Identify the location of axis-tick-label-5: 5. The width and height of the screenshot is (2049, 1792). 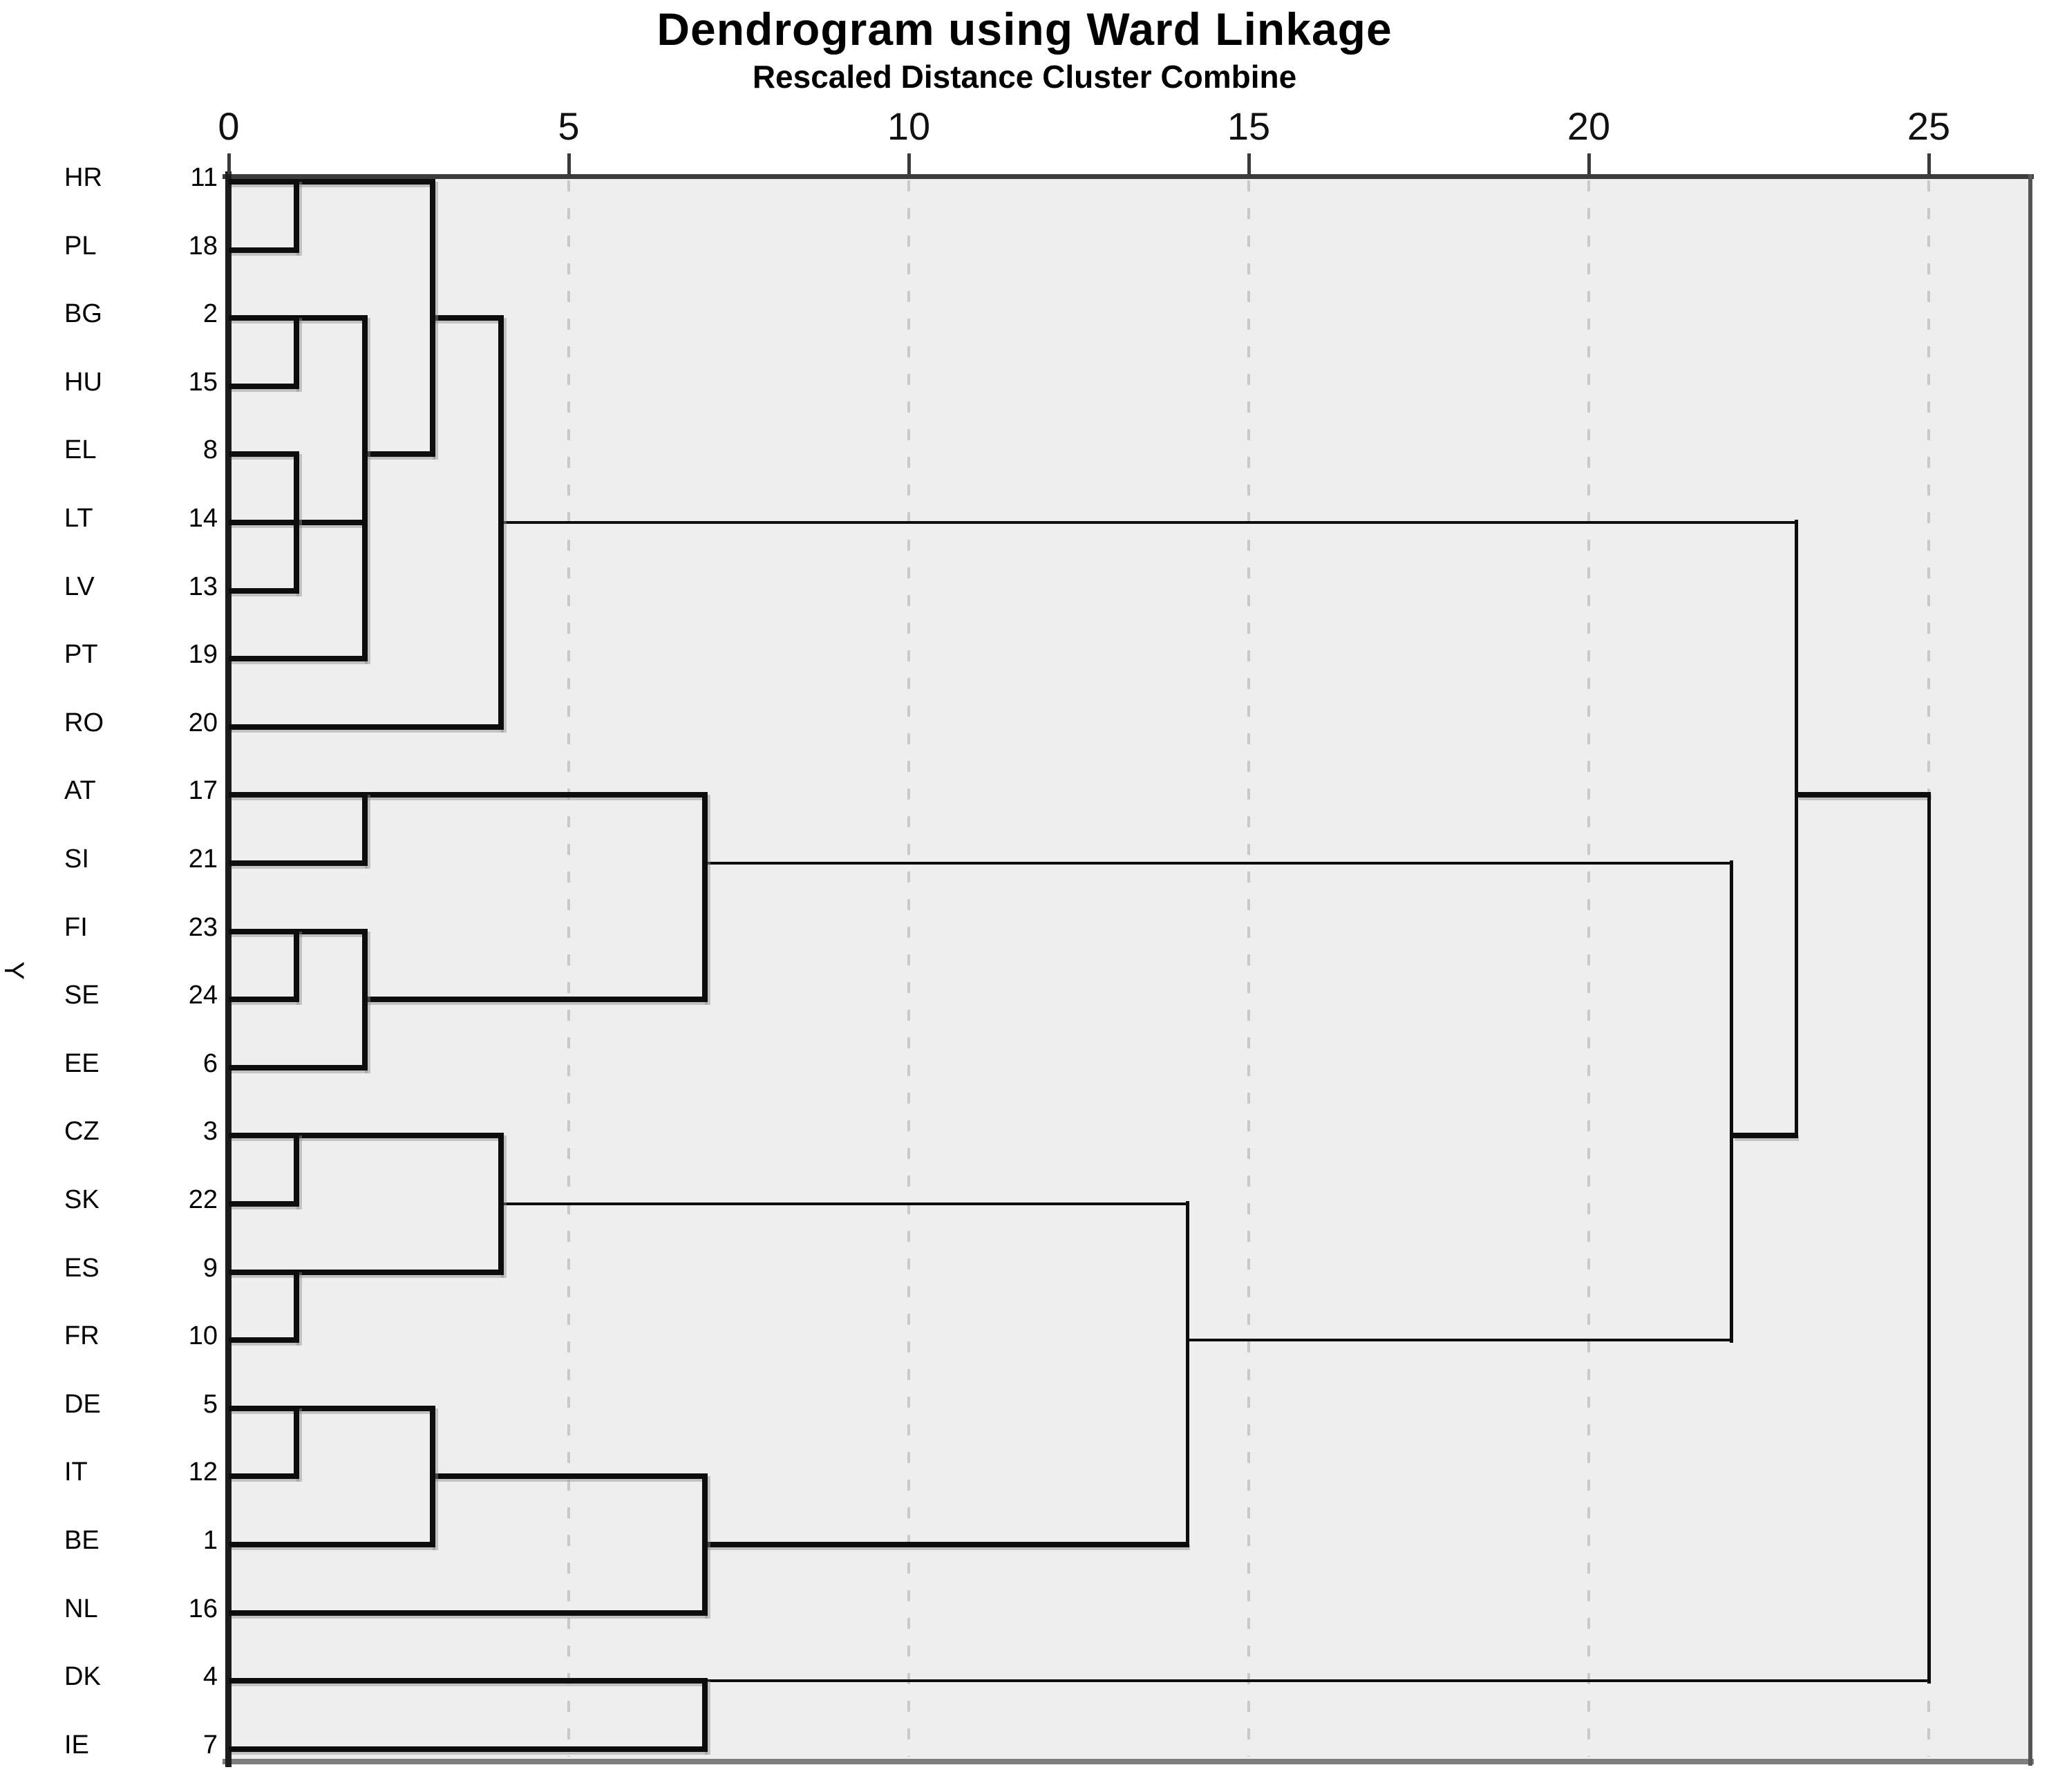
(569, 126).